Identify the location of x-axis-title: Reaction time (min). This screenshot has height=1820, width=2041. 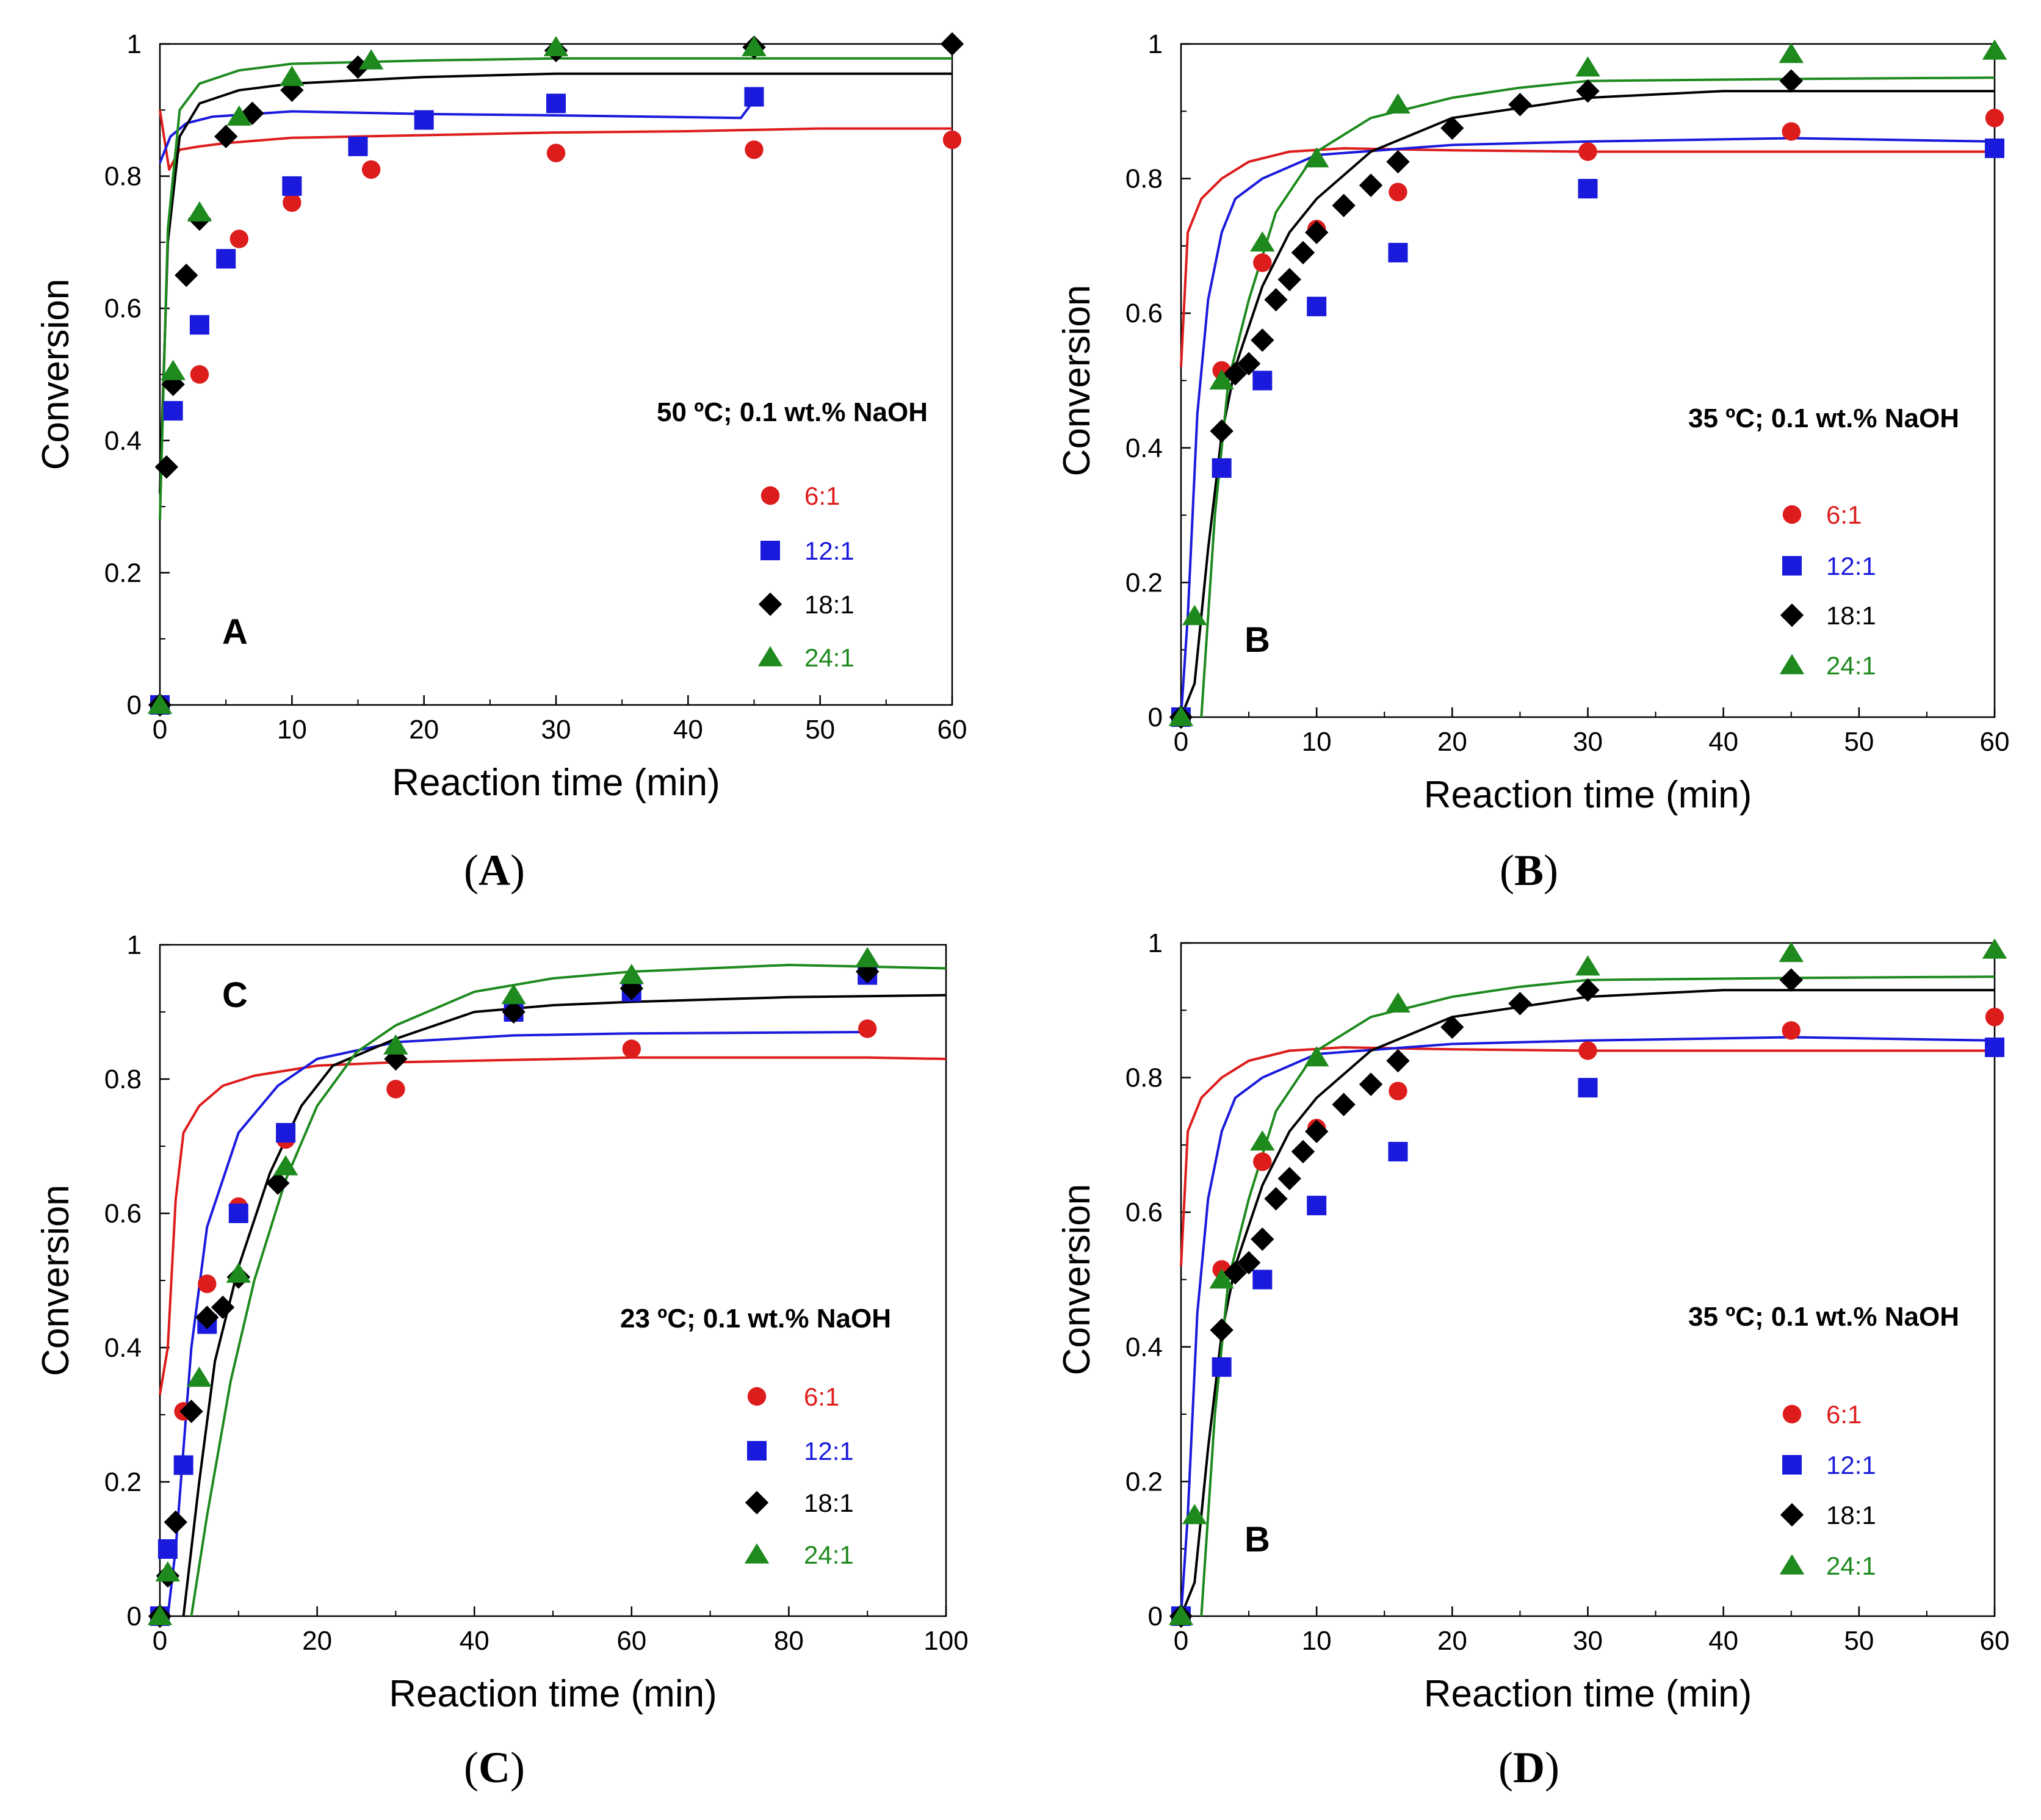
(1588, 1694).